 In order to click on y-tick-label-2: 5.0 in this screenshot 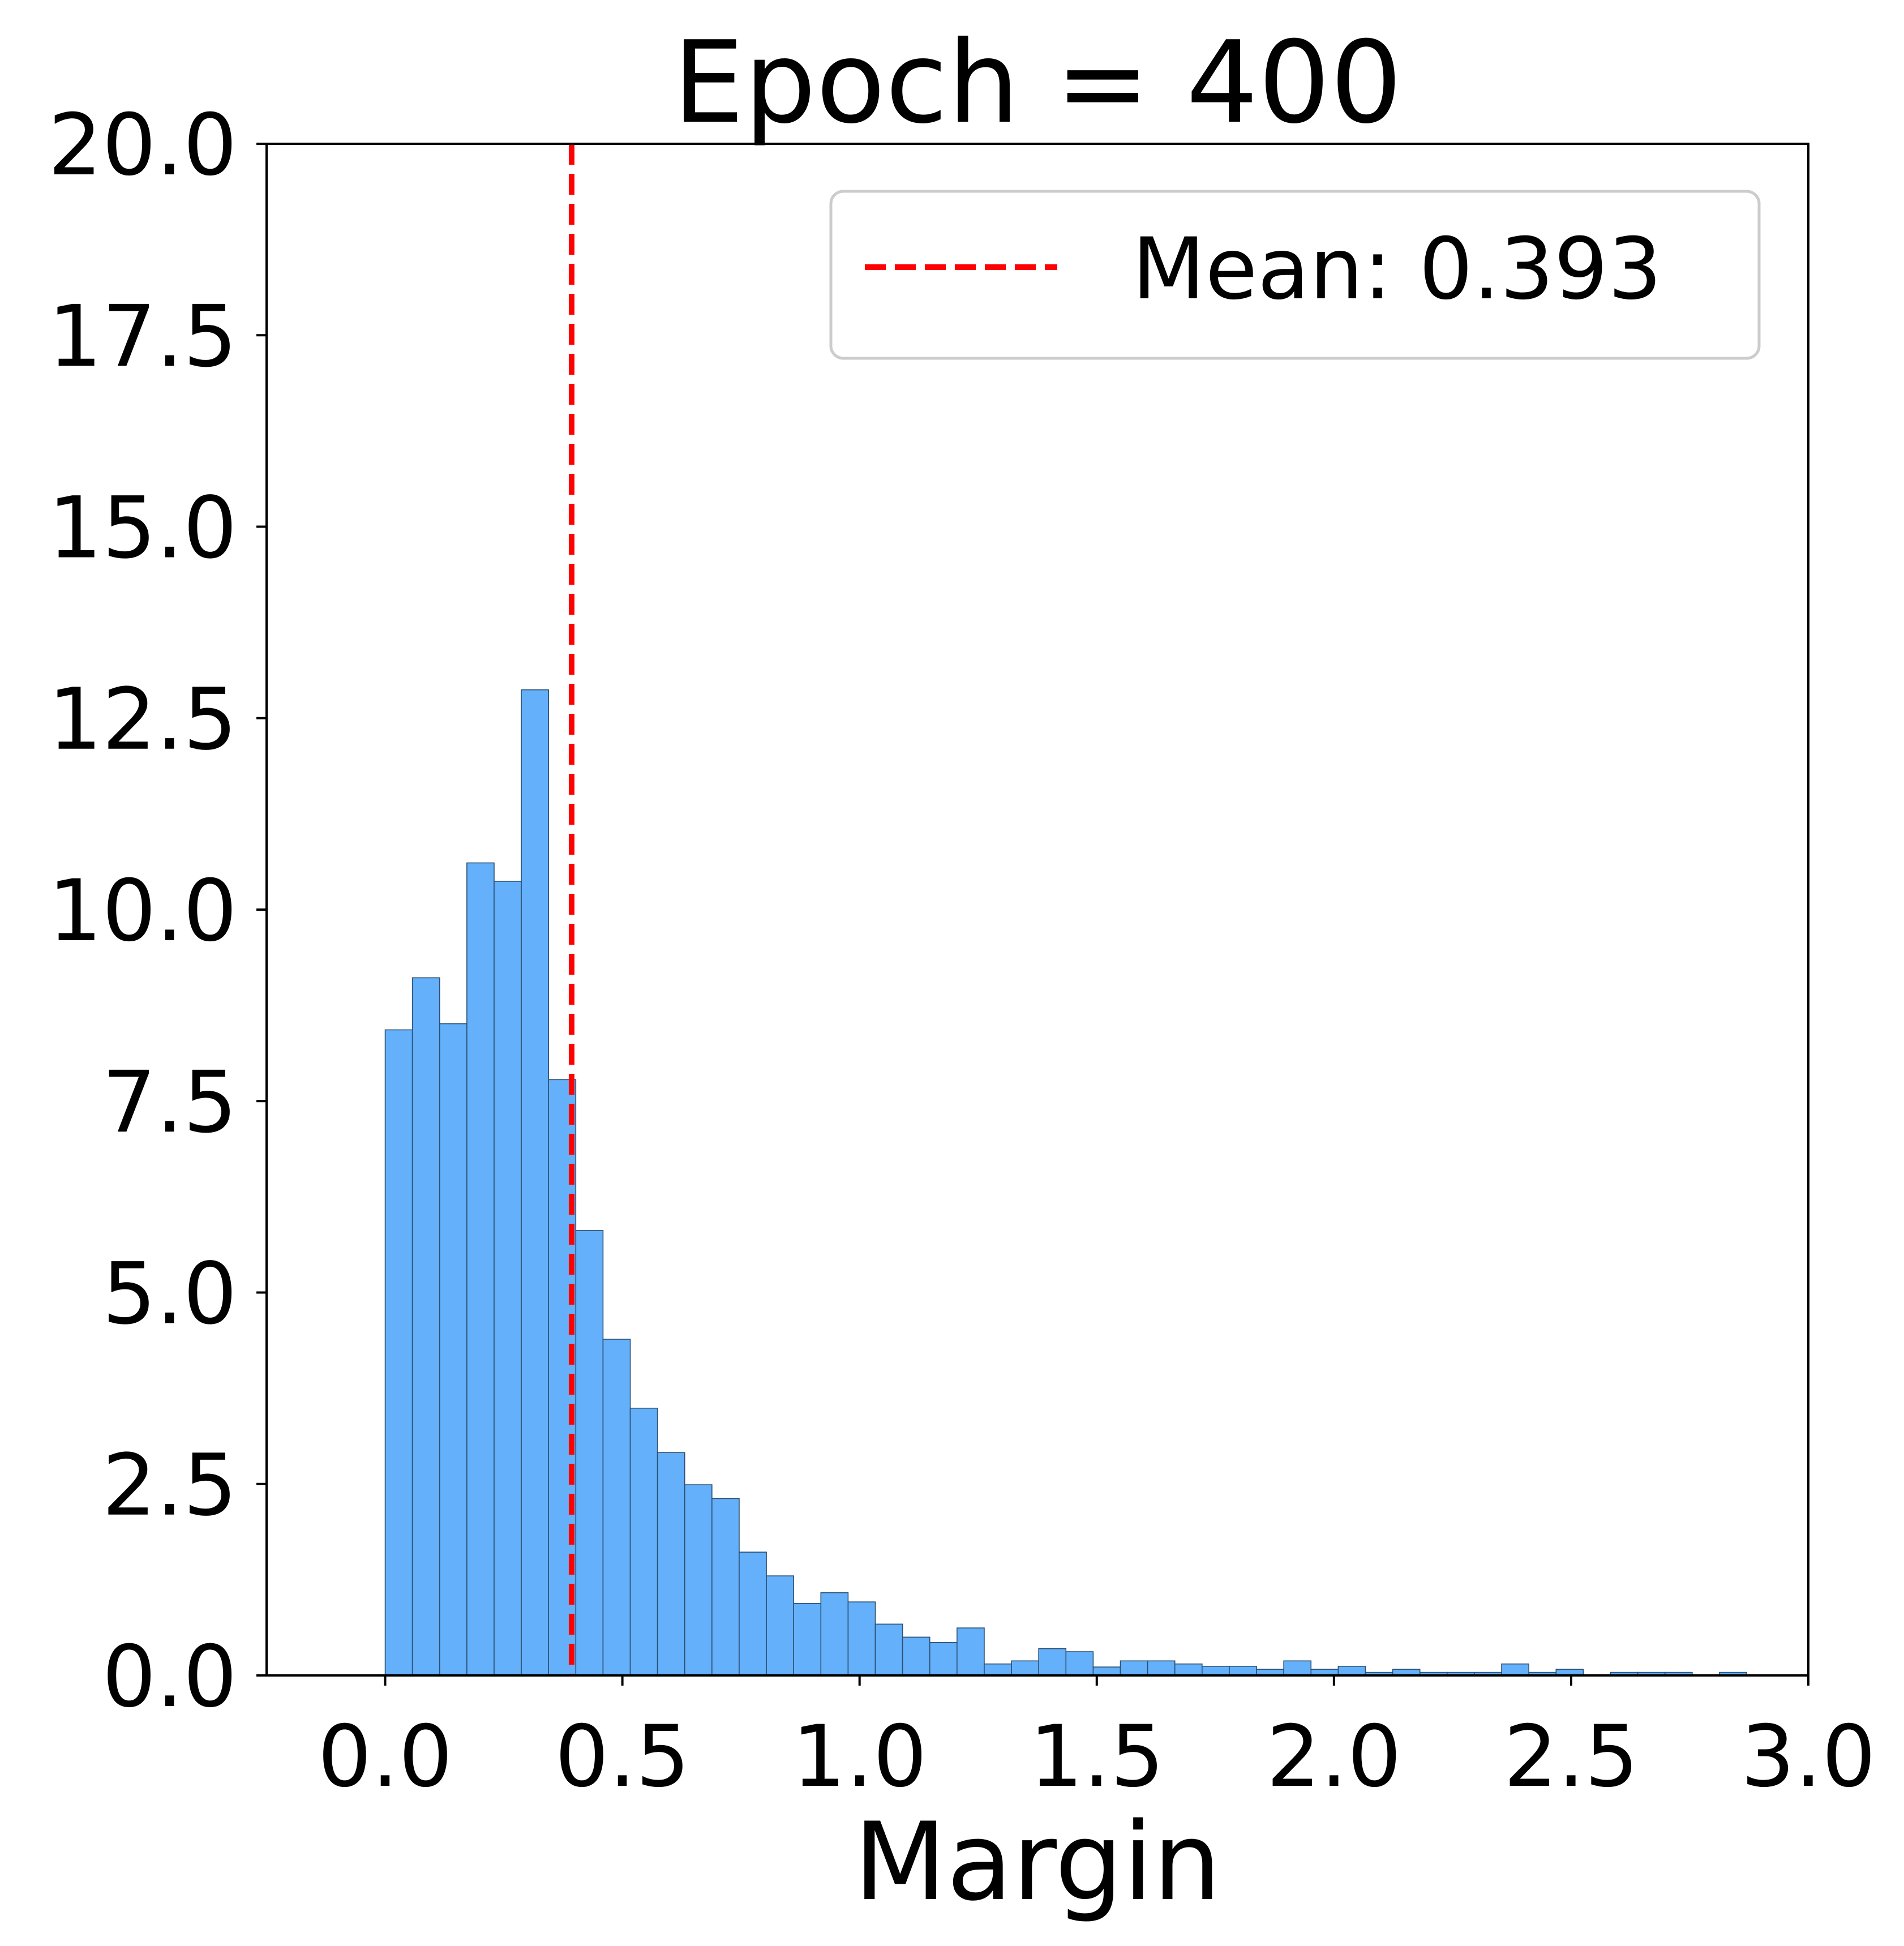, I will do `click(170, 1295)`.